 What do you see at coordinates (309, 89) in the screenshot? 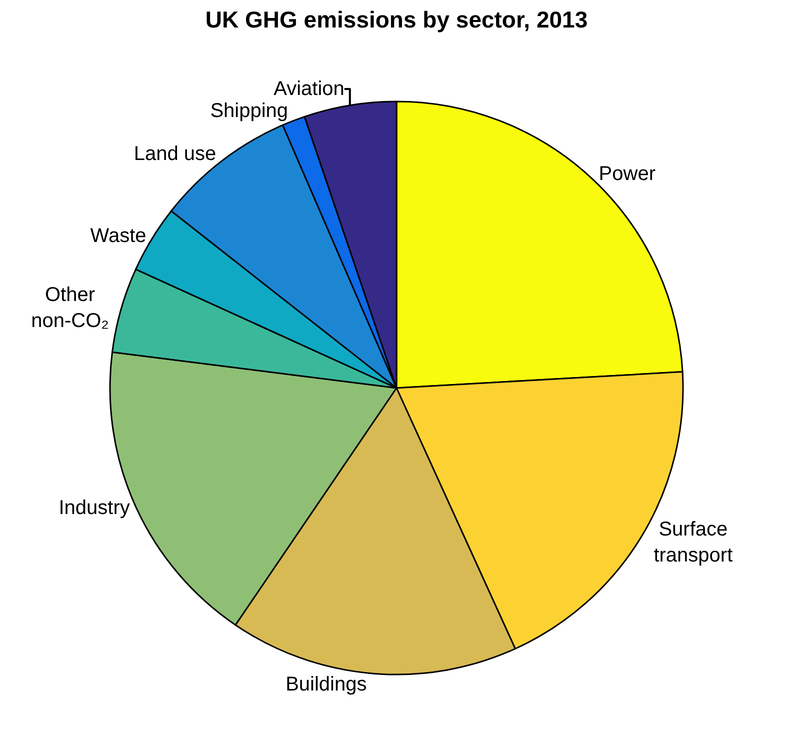
I see `slice-label: Aviation` at bounding box center [309, 89].